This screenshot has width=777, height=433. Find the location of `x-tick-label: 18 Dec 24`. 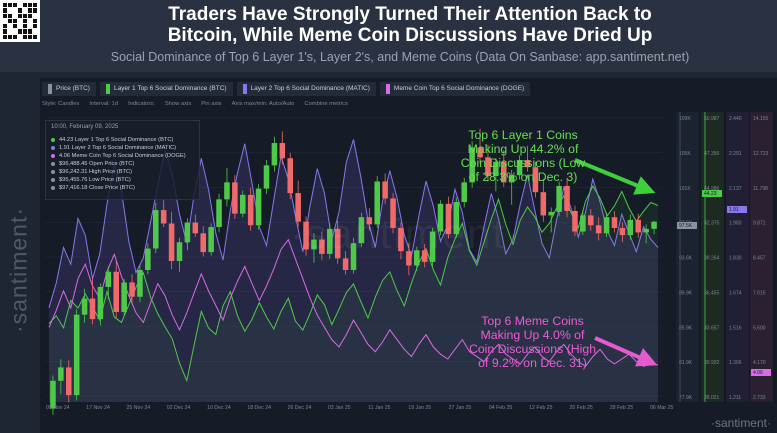

x-tick-label: 18 Dec 24 is located at coordinates (259, 408).